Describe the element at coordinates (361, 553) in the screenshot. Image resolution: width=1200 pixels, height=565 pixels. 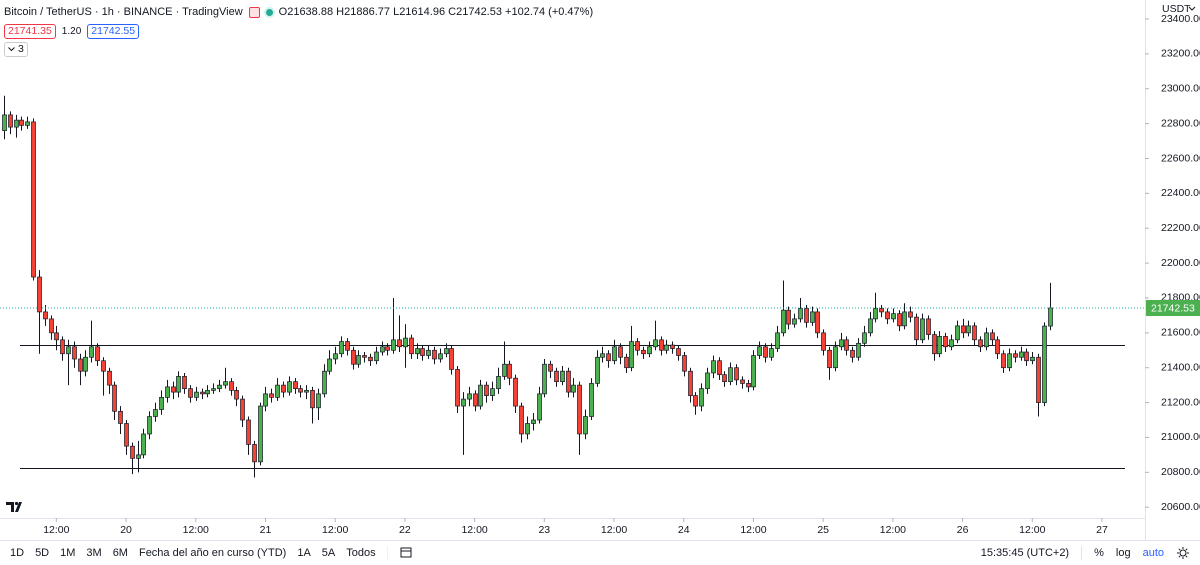
I see `range-button: Todos` at that location.